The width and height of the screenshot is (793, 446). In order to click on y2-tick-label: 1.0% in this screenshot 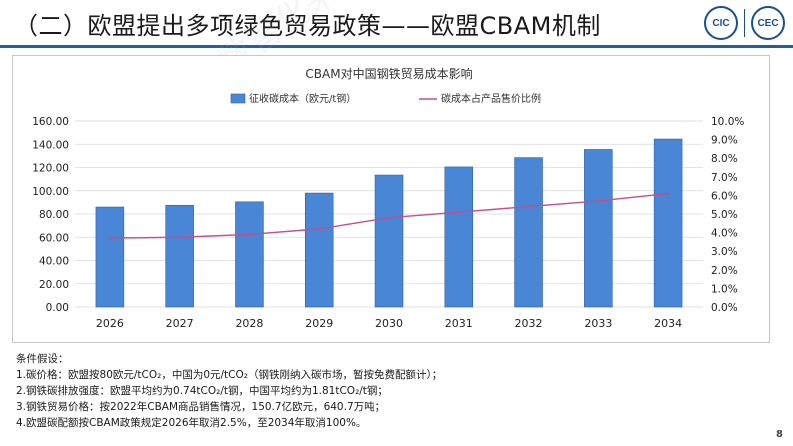, I will do `click(724, 289)`.